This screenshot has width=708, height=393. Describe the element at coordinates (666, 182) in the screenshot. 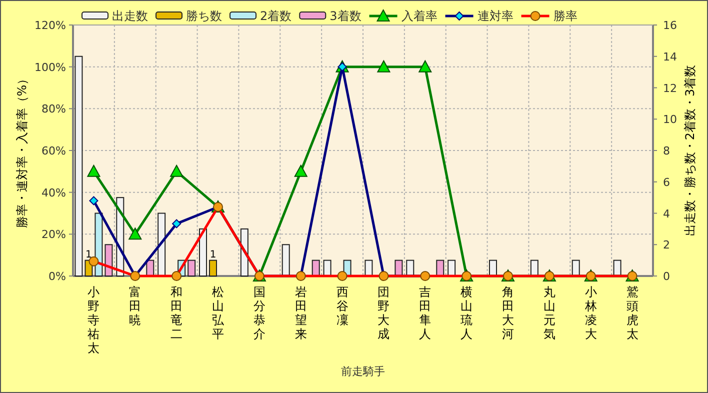

I see `y2-tick-label: 6` at that location.